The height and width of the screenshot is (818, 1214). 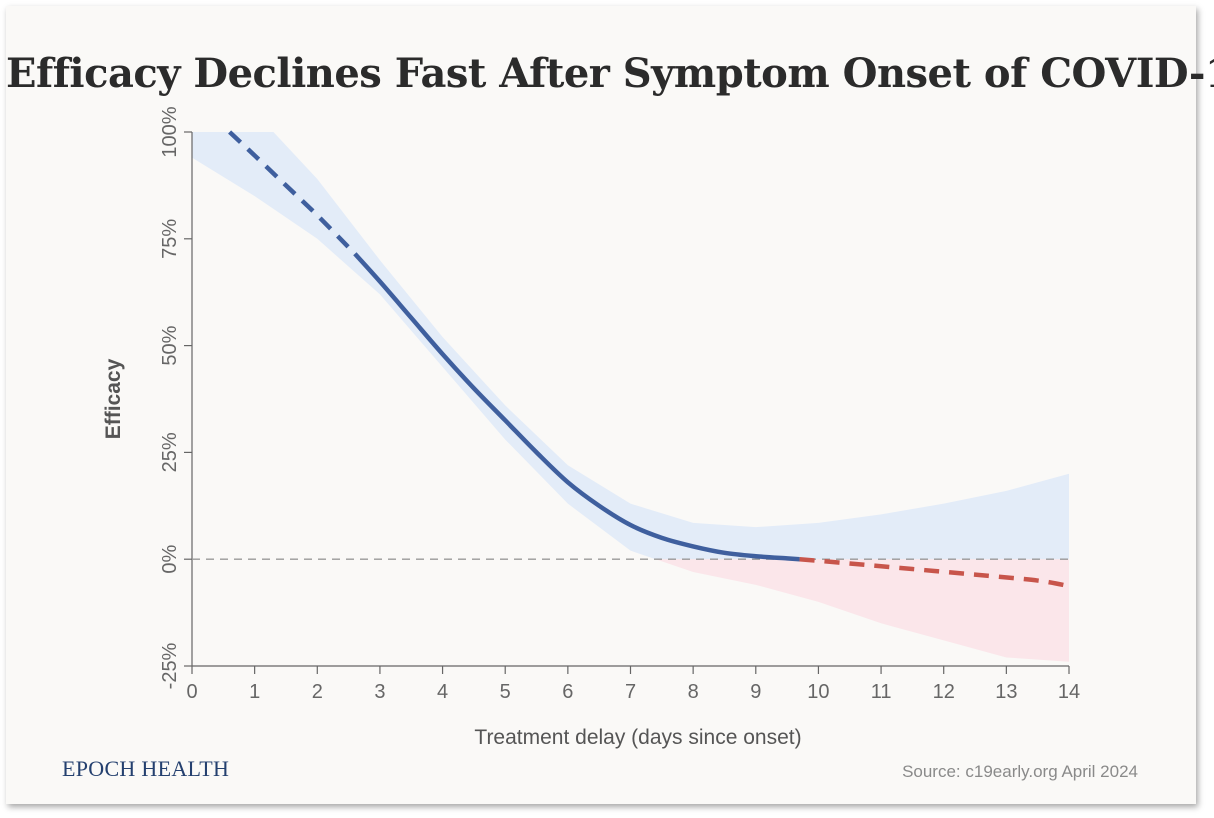 I want to click on publisher-logo: EPOCH HEALTH, so click(x=146, y=768).